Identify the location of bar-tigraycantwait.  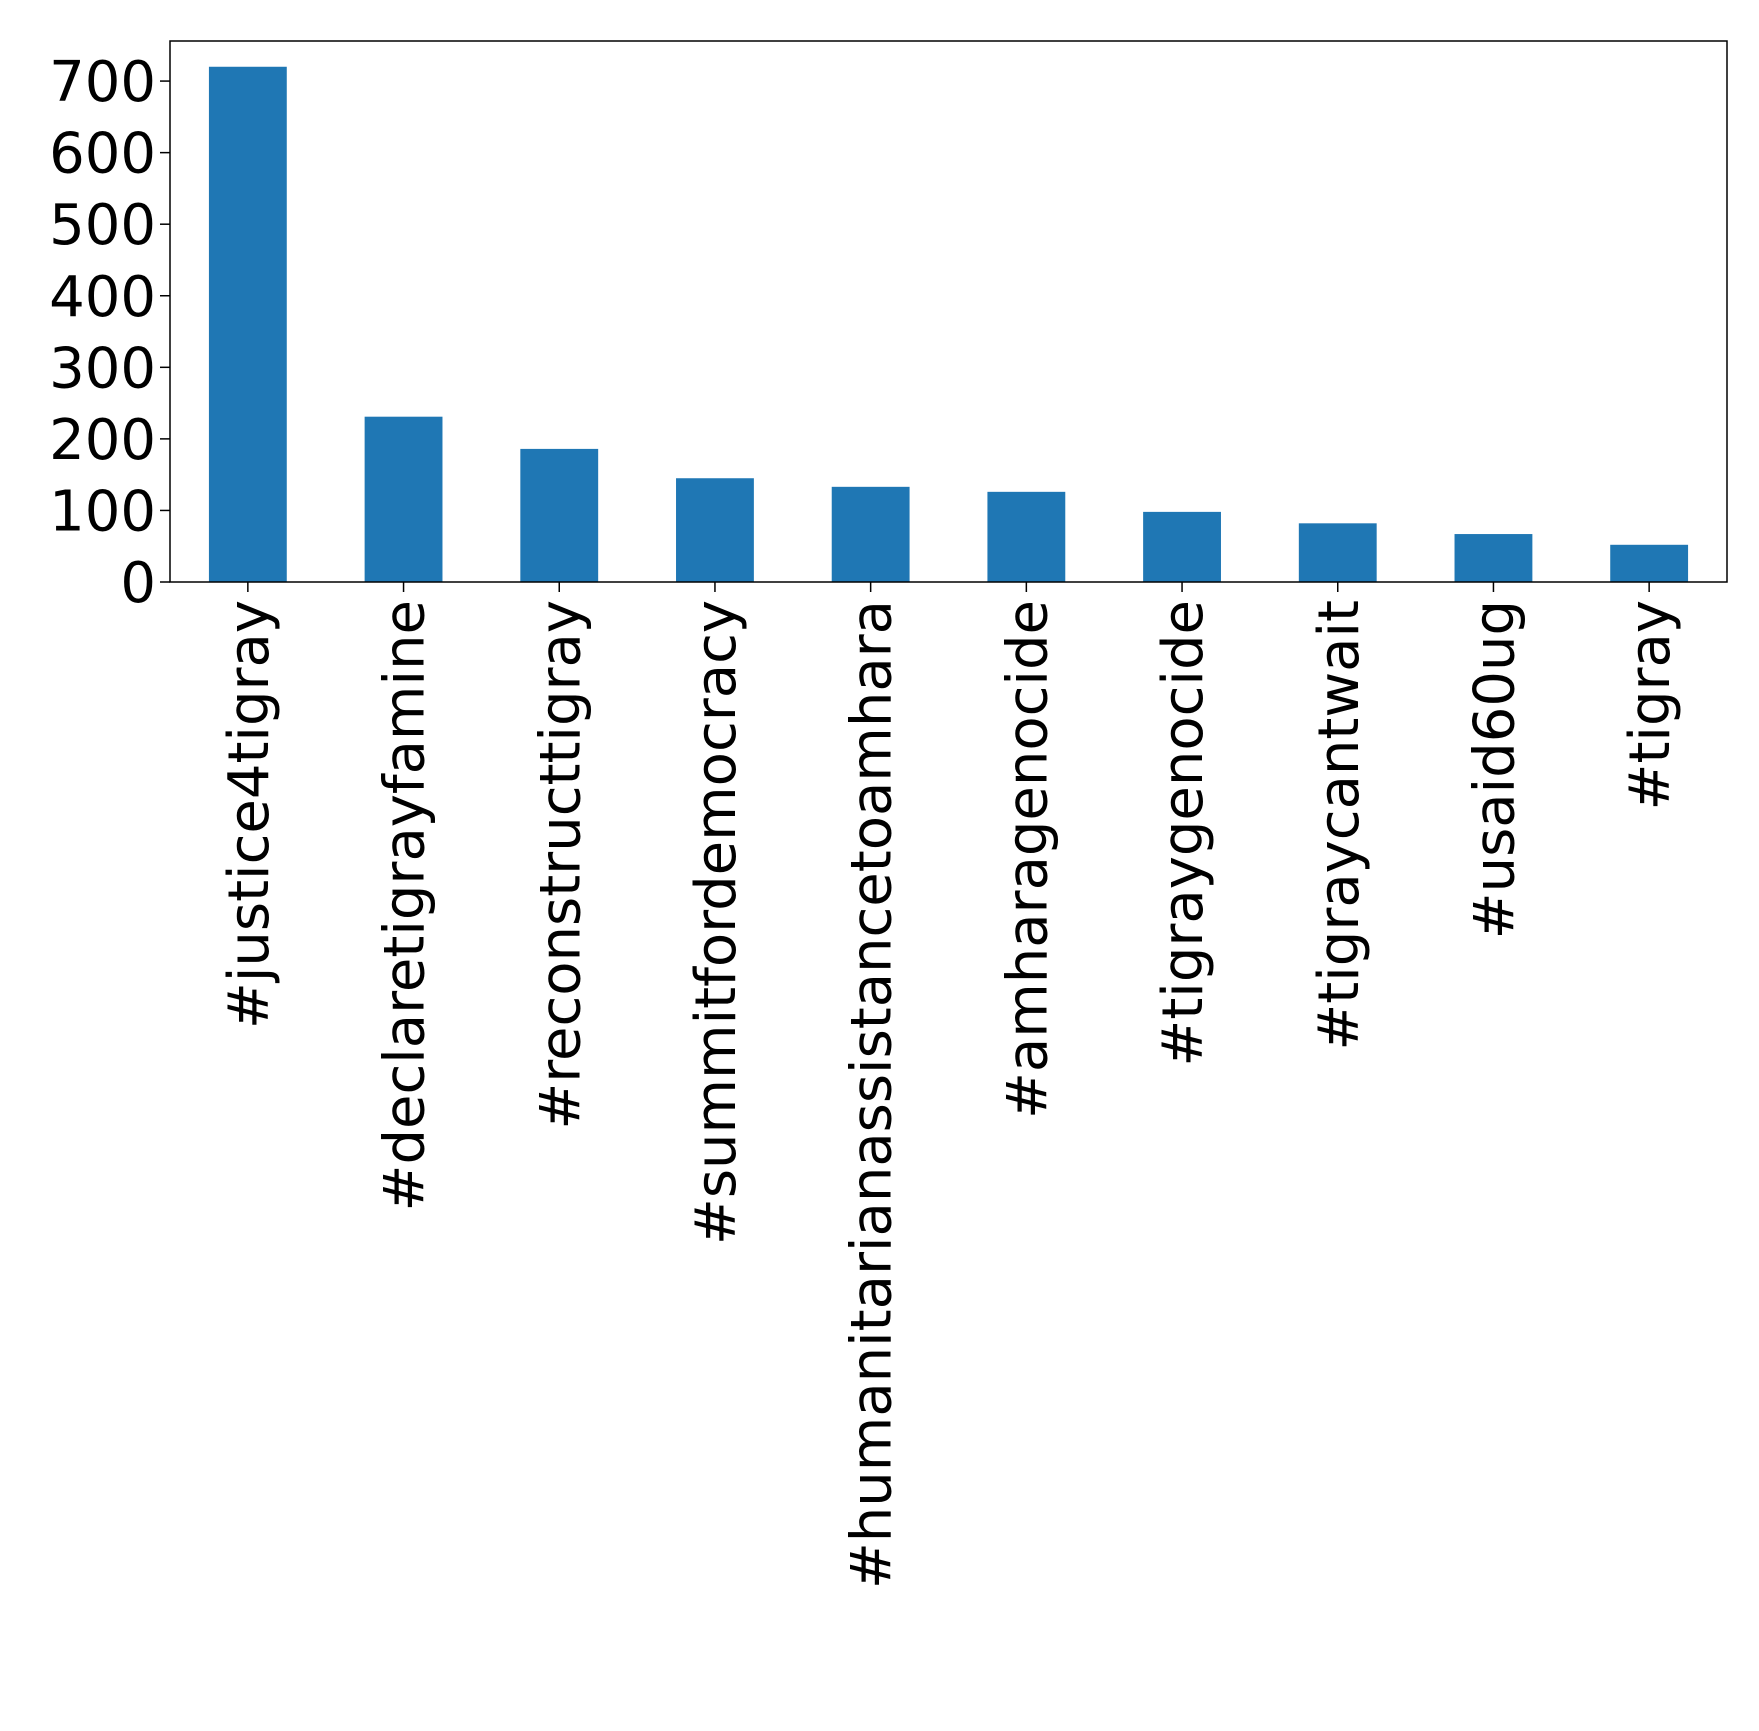
(1337, 552).